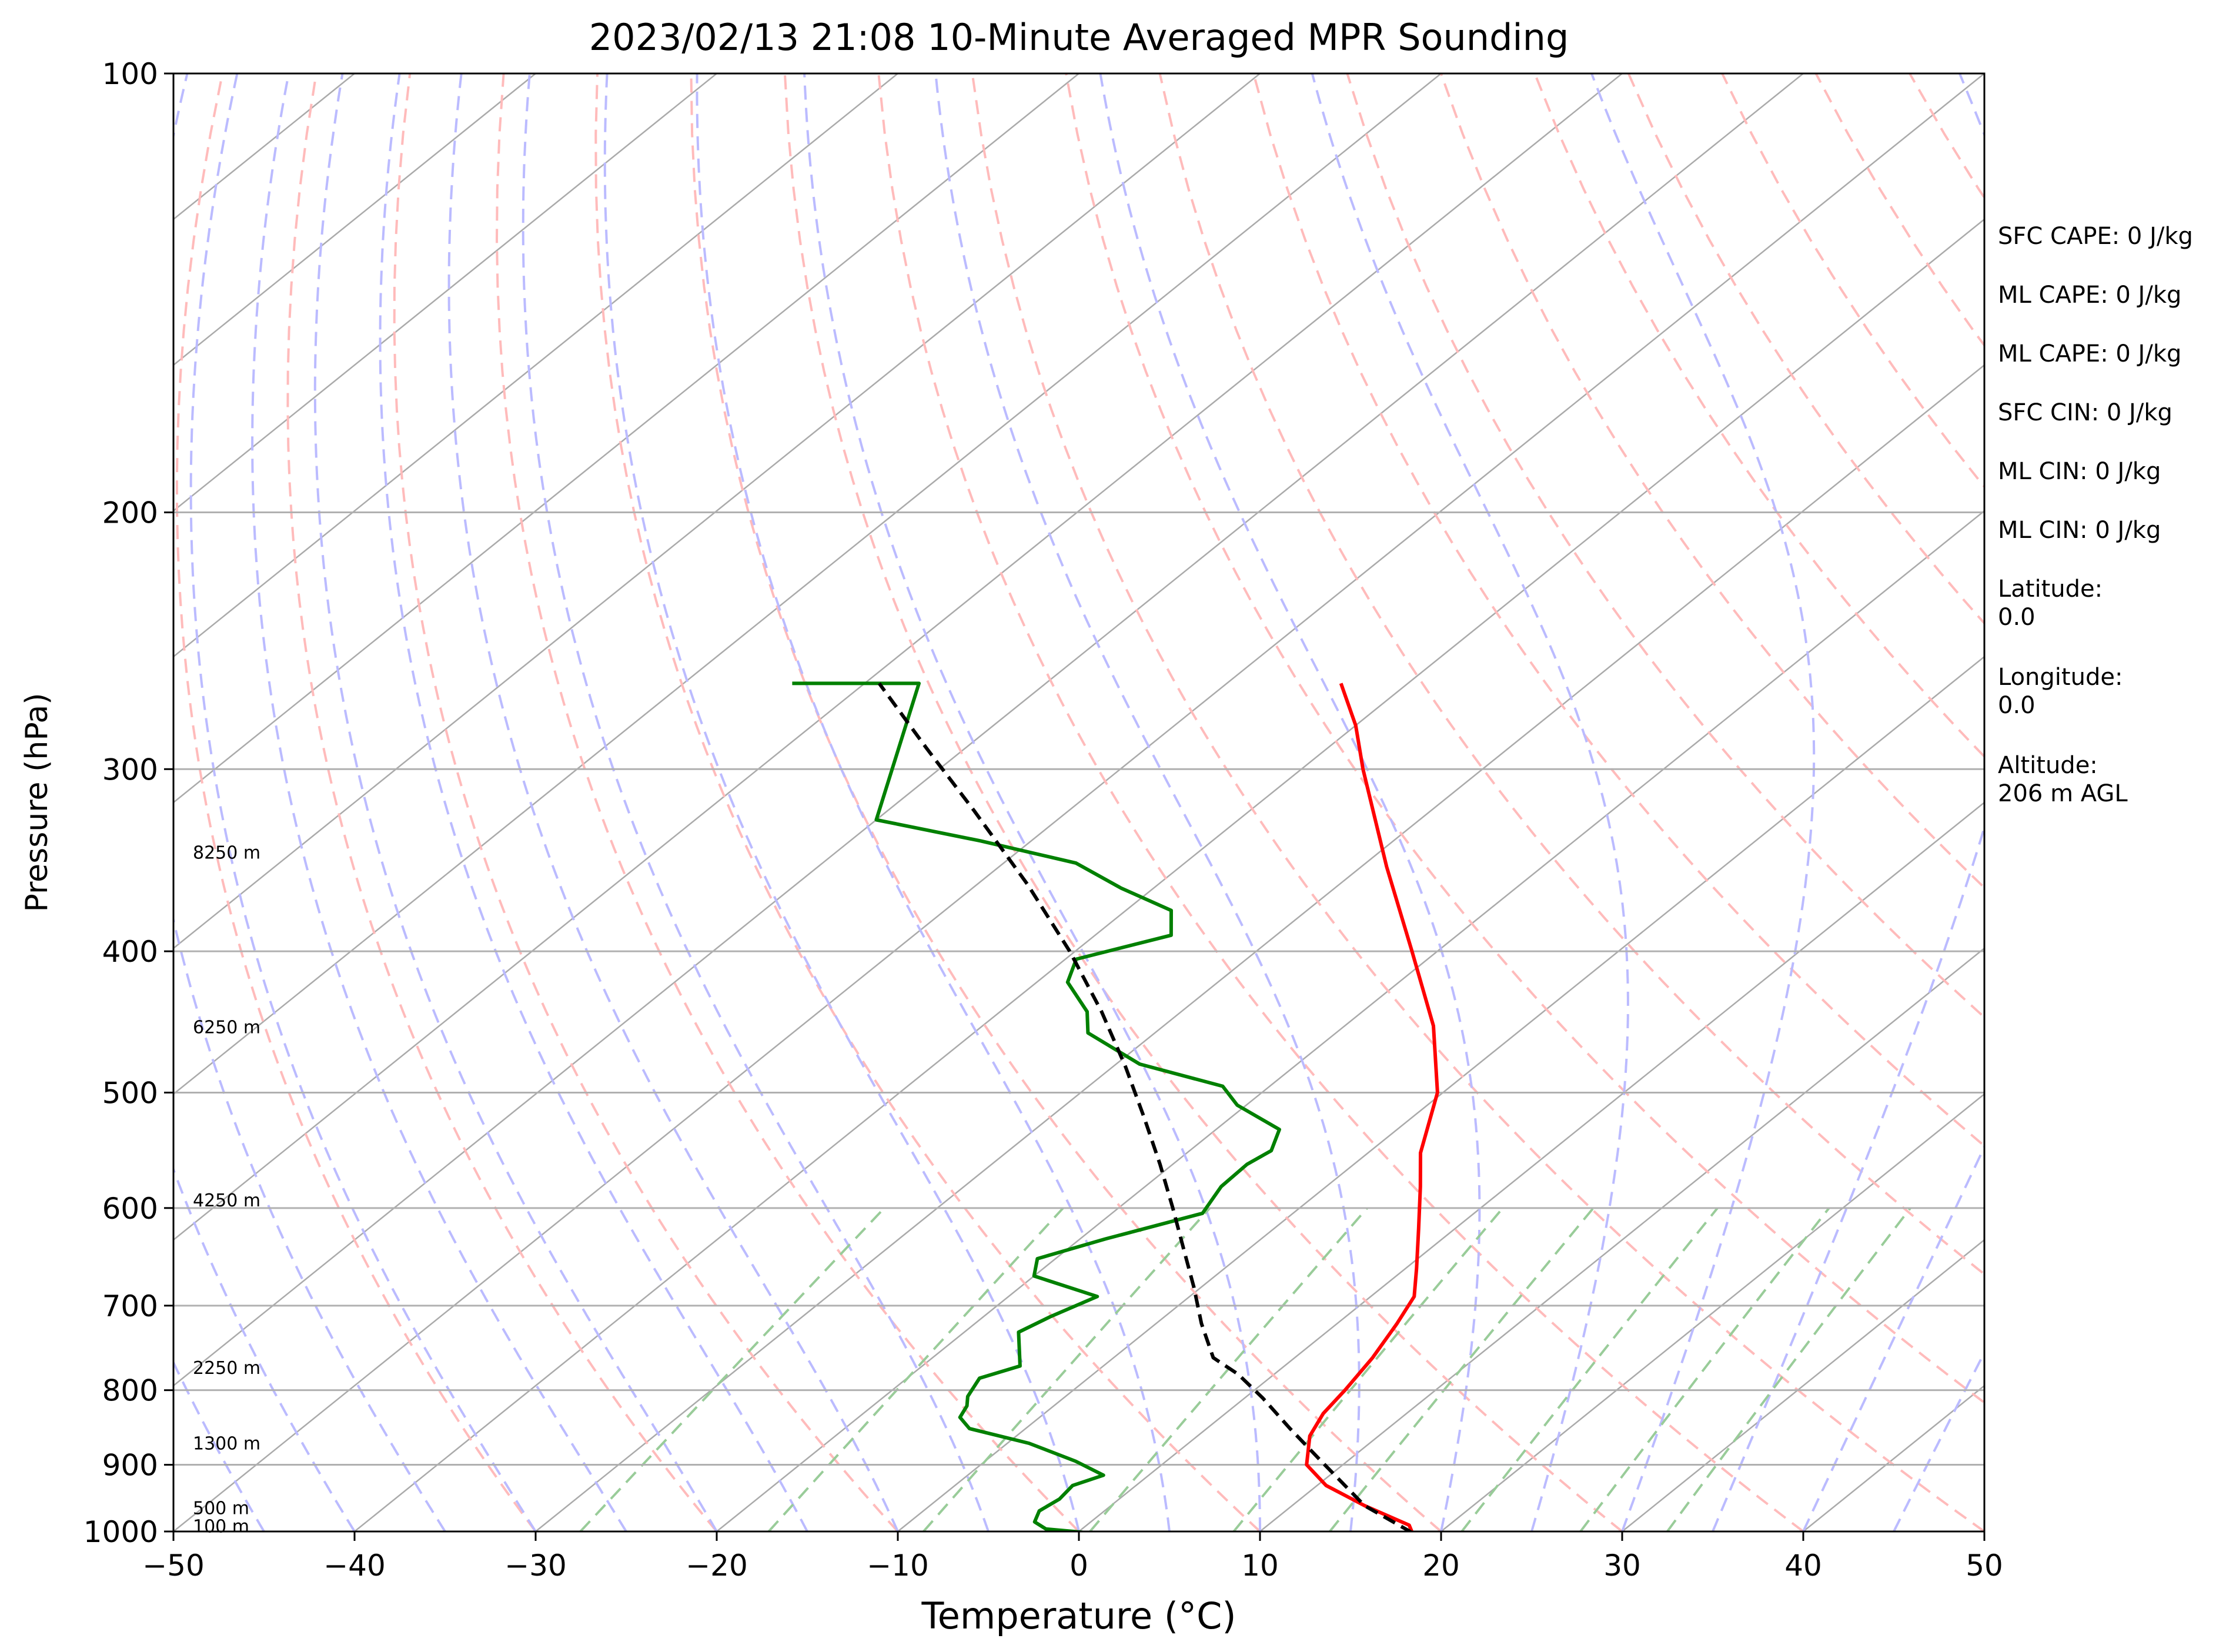 This screenshot has width=2226, height=1652. Describe the element at coordinates (227, 1028) in the screenshot. I see `height-label: 6250 m` at that location.